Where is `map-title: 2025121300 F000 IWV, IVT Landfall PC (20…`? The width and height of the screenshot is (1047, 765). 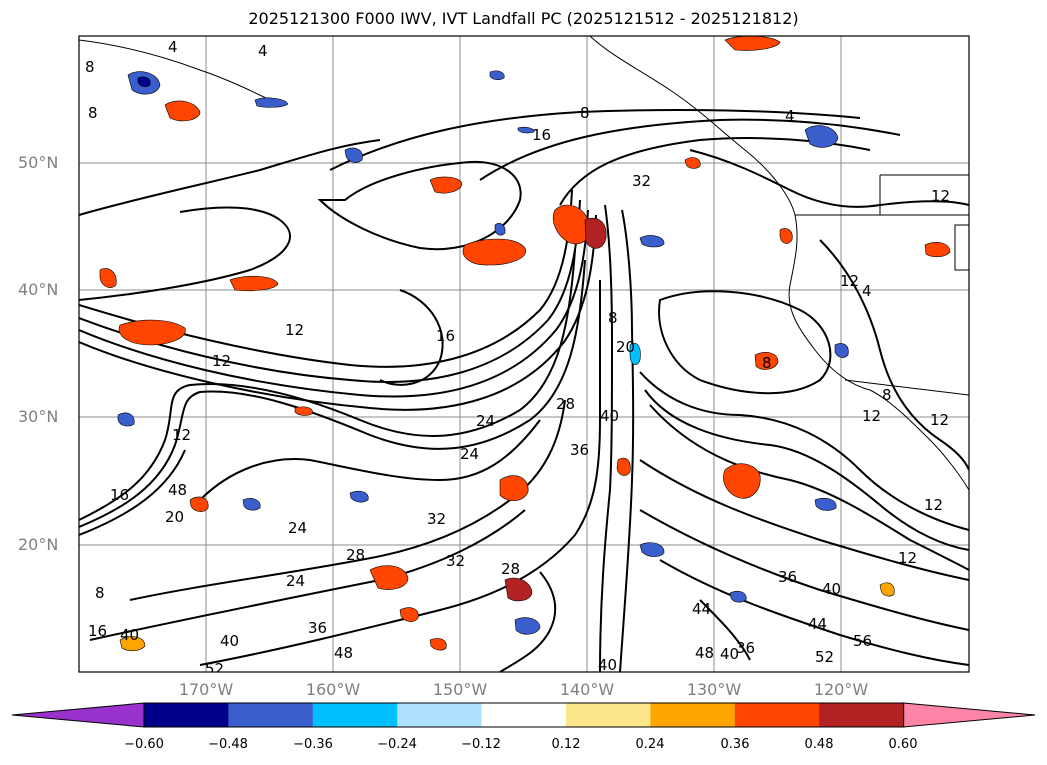 map-title: 2025121300 F000 IWV, IVT Landfall PC (20… is located at coordinates (523, 18).